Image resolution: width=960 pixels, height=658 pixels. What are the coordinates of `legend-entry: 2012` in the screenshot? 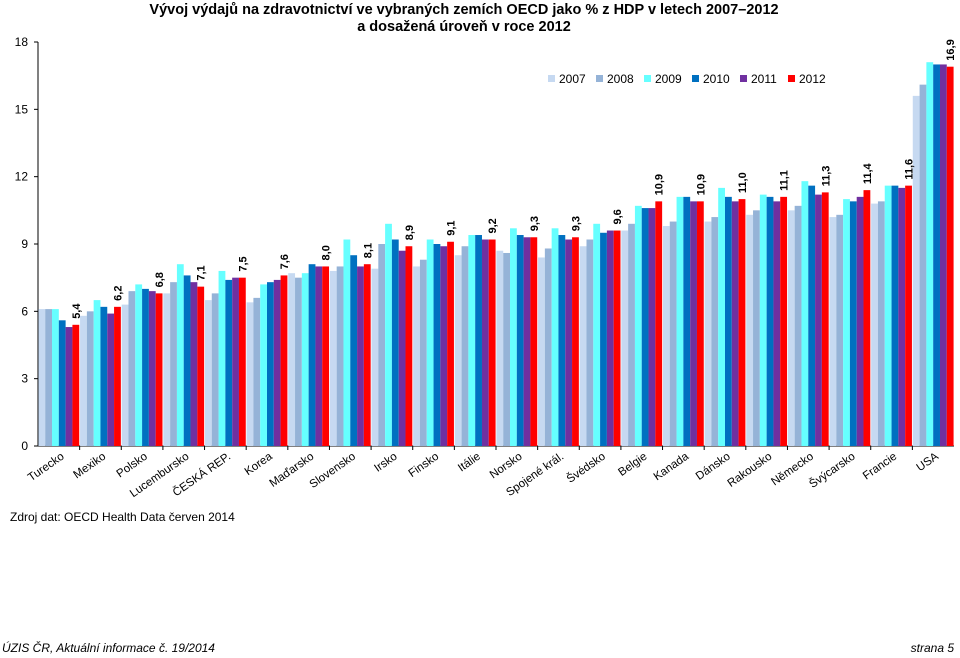 It's located at (812, 79).